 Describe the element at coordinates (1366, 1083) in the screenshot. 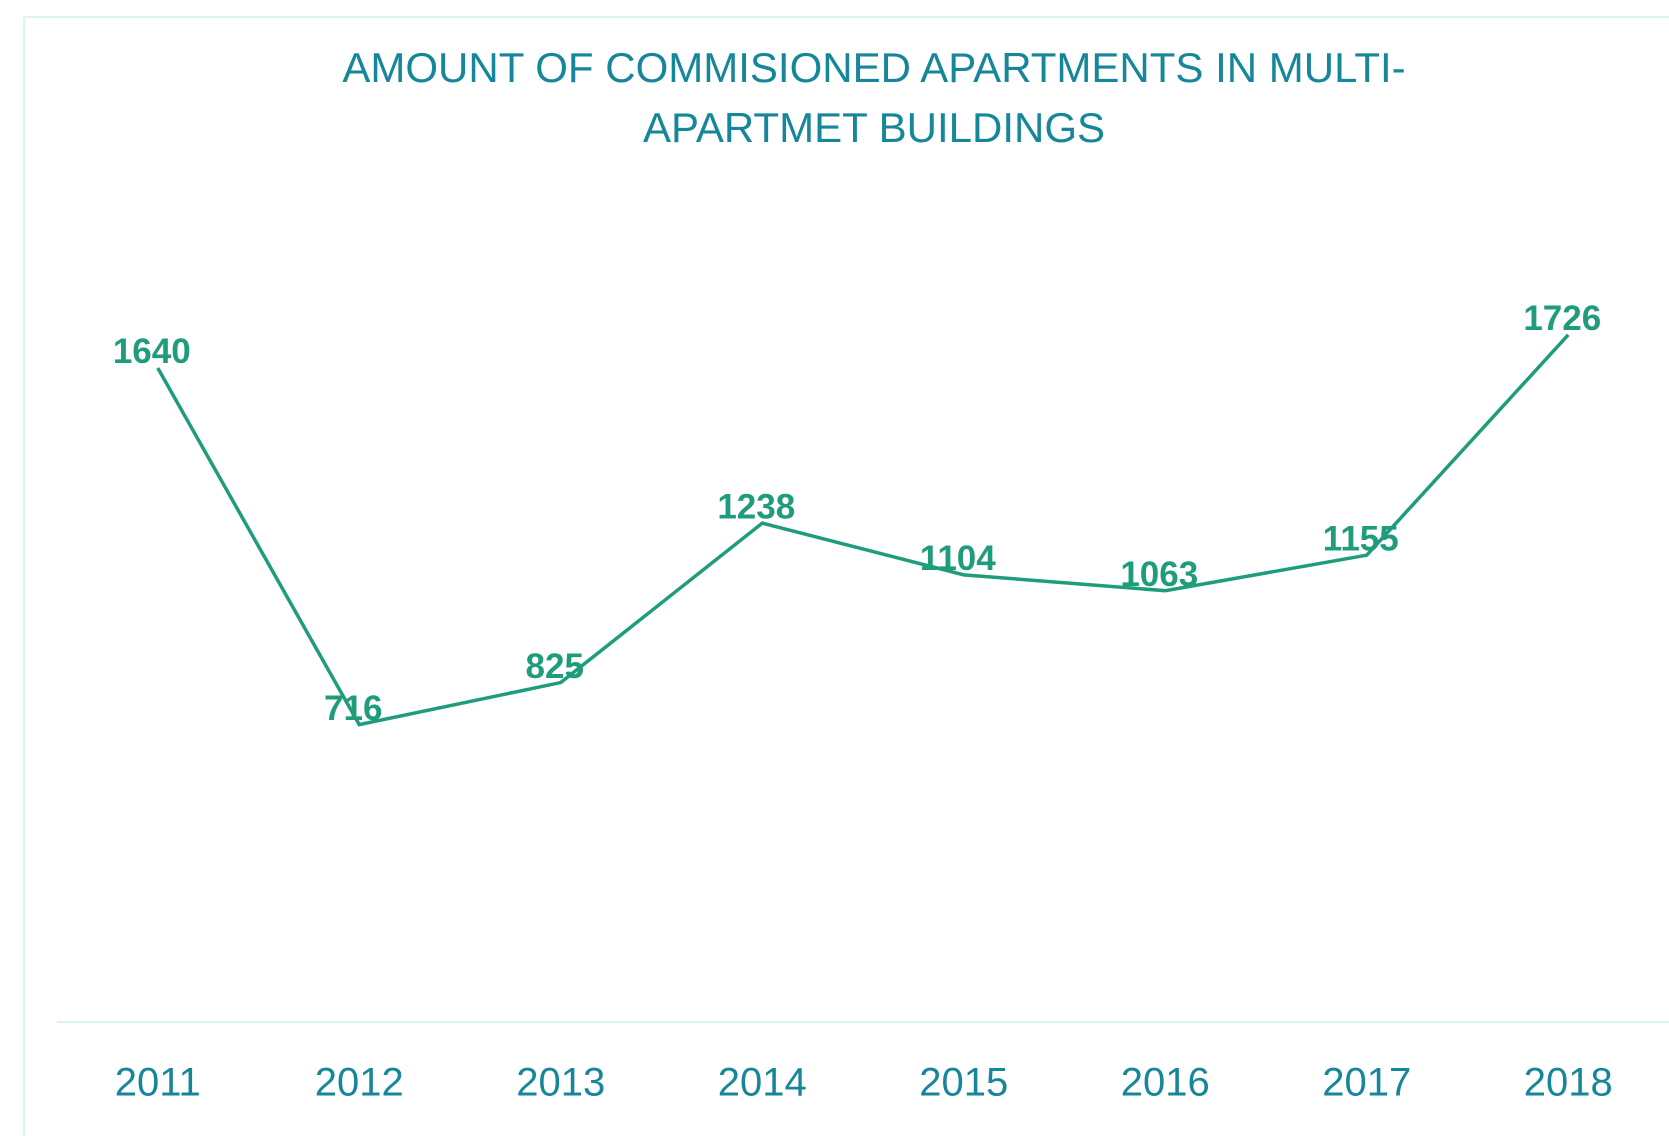

I see `x-tick-label: 2017` at that location.